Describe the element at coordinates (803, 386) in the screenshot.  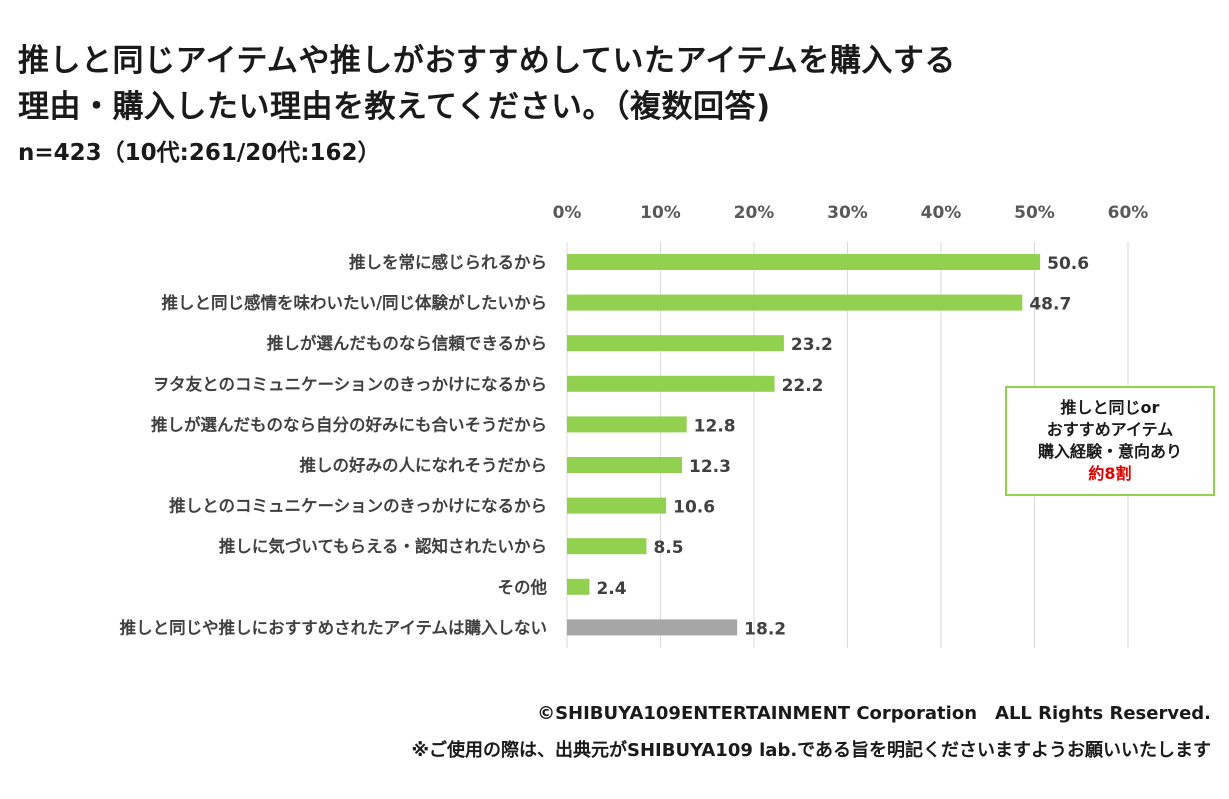
I see `data-label: 22.2` at that location.